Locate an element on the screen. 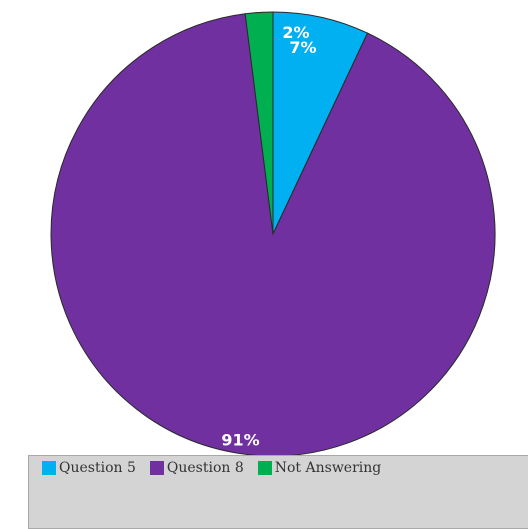 This screenshot has width=528, height=529. legend-label-question-5: Question 5 is located at coordinates (97, 468).